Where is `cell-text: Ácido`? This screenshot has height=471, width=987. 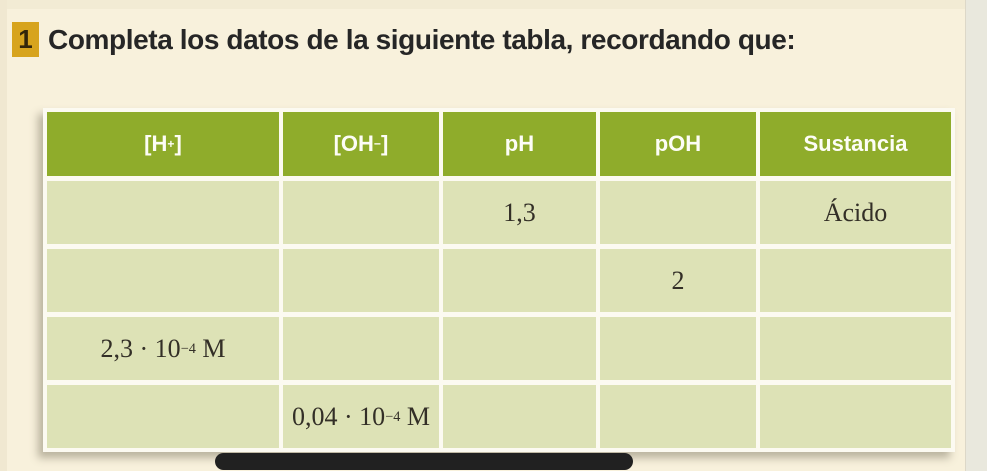 cell-text: Ácido is located at coordinates (855, 212).